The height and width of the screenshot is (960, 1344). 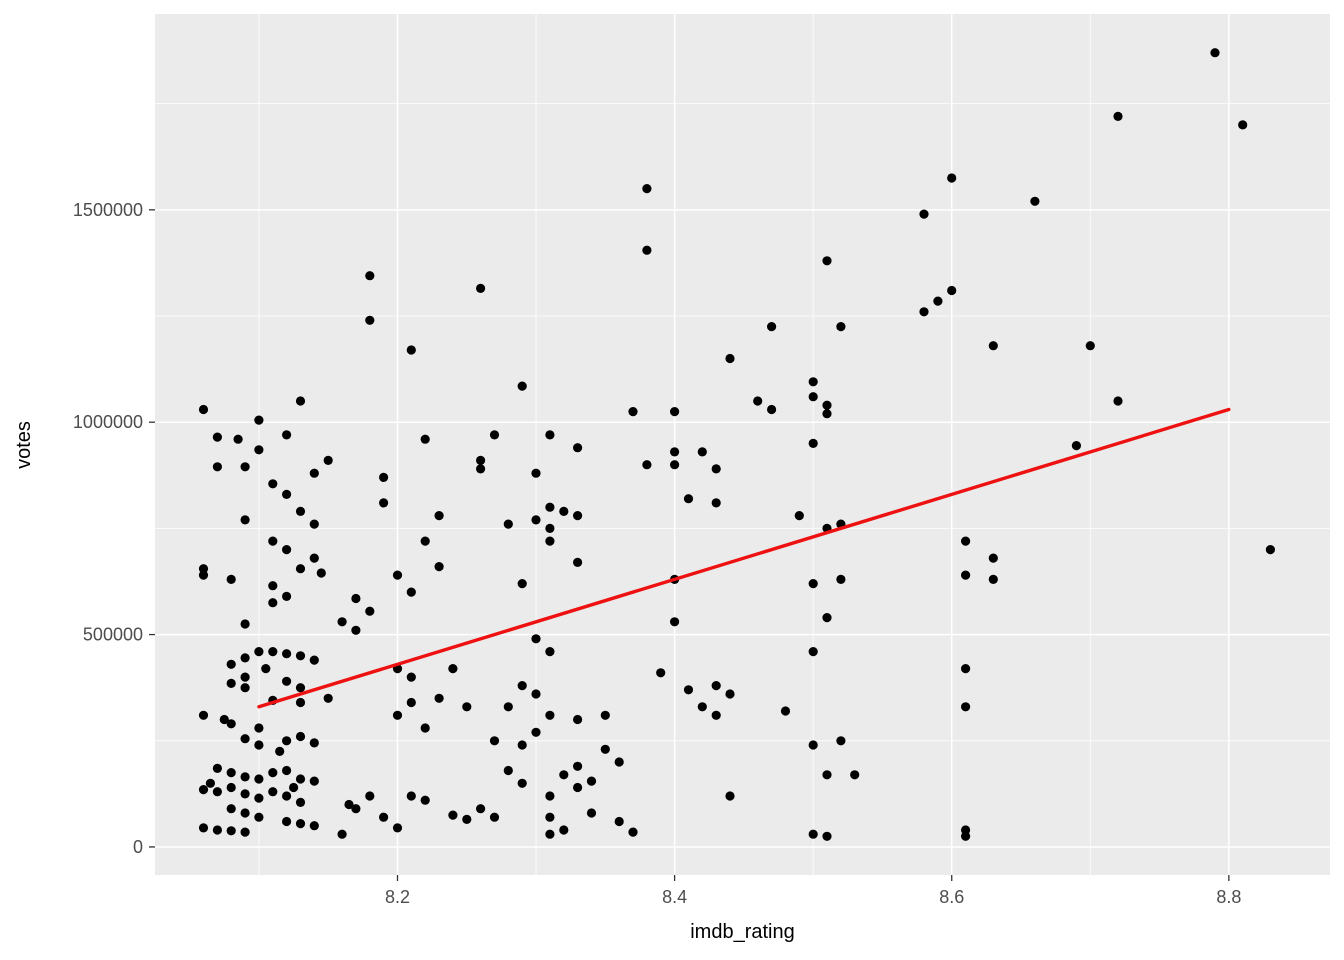 What do you see at coordinates (113, 635) in the screenshot?
I see `y-tick-label: 500000` at bounding box center [113, 635].